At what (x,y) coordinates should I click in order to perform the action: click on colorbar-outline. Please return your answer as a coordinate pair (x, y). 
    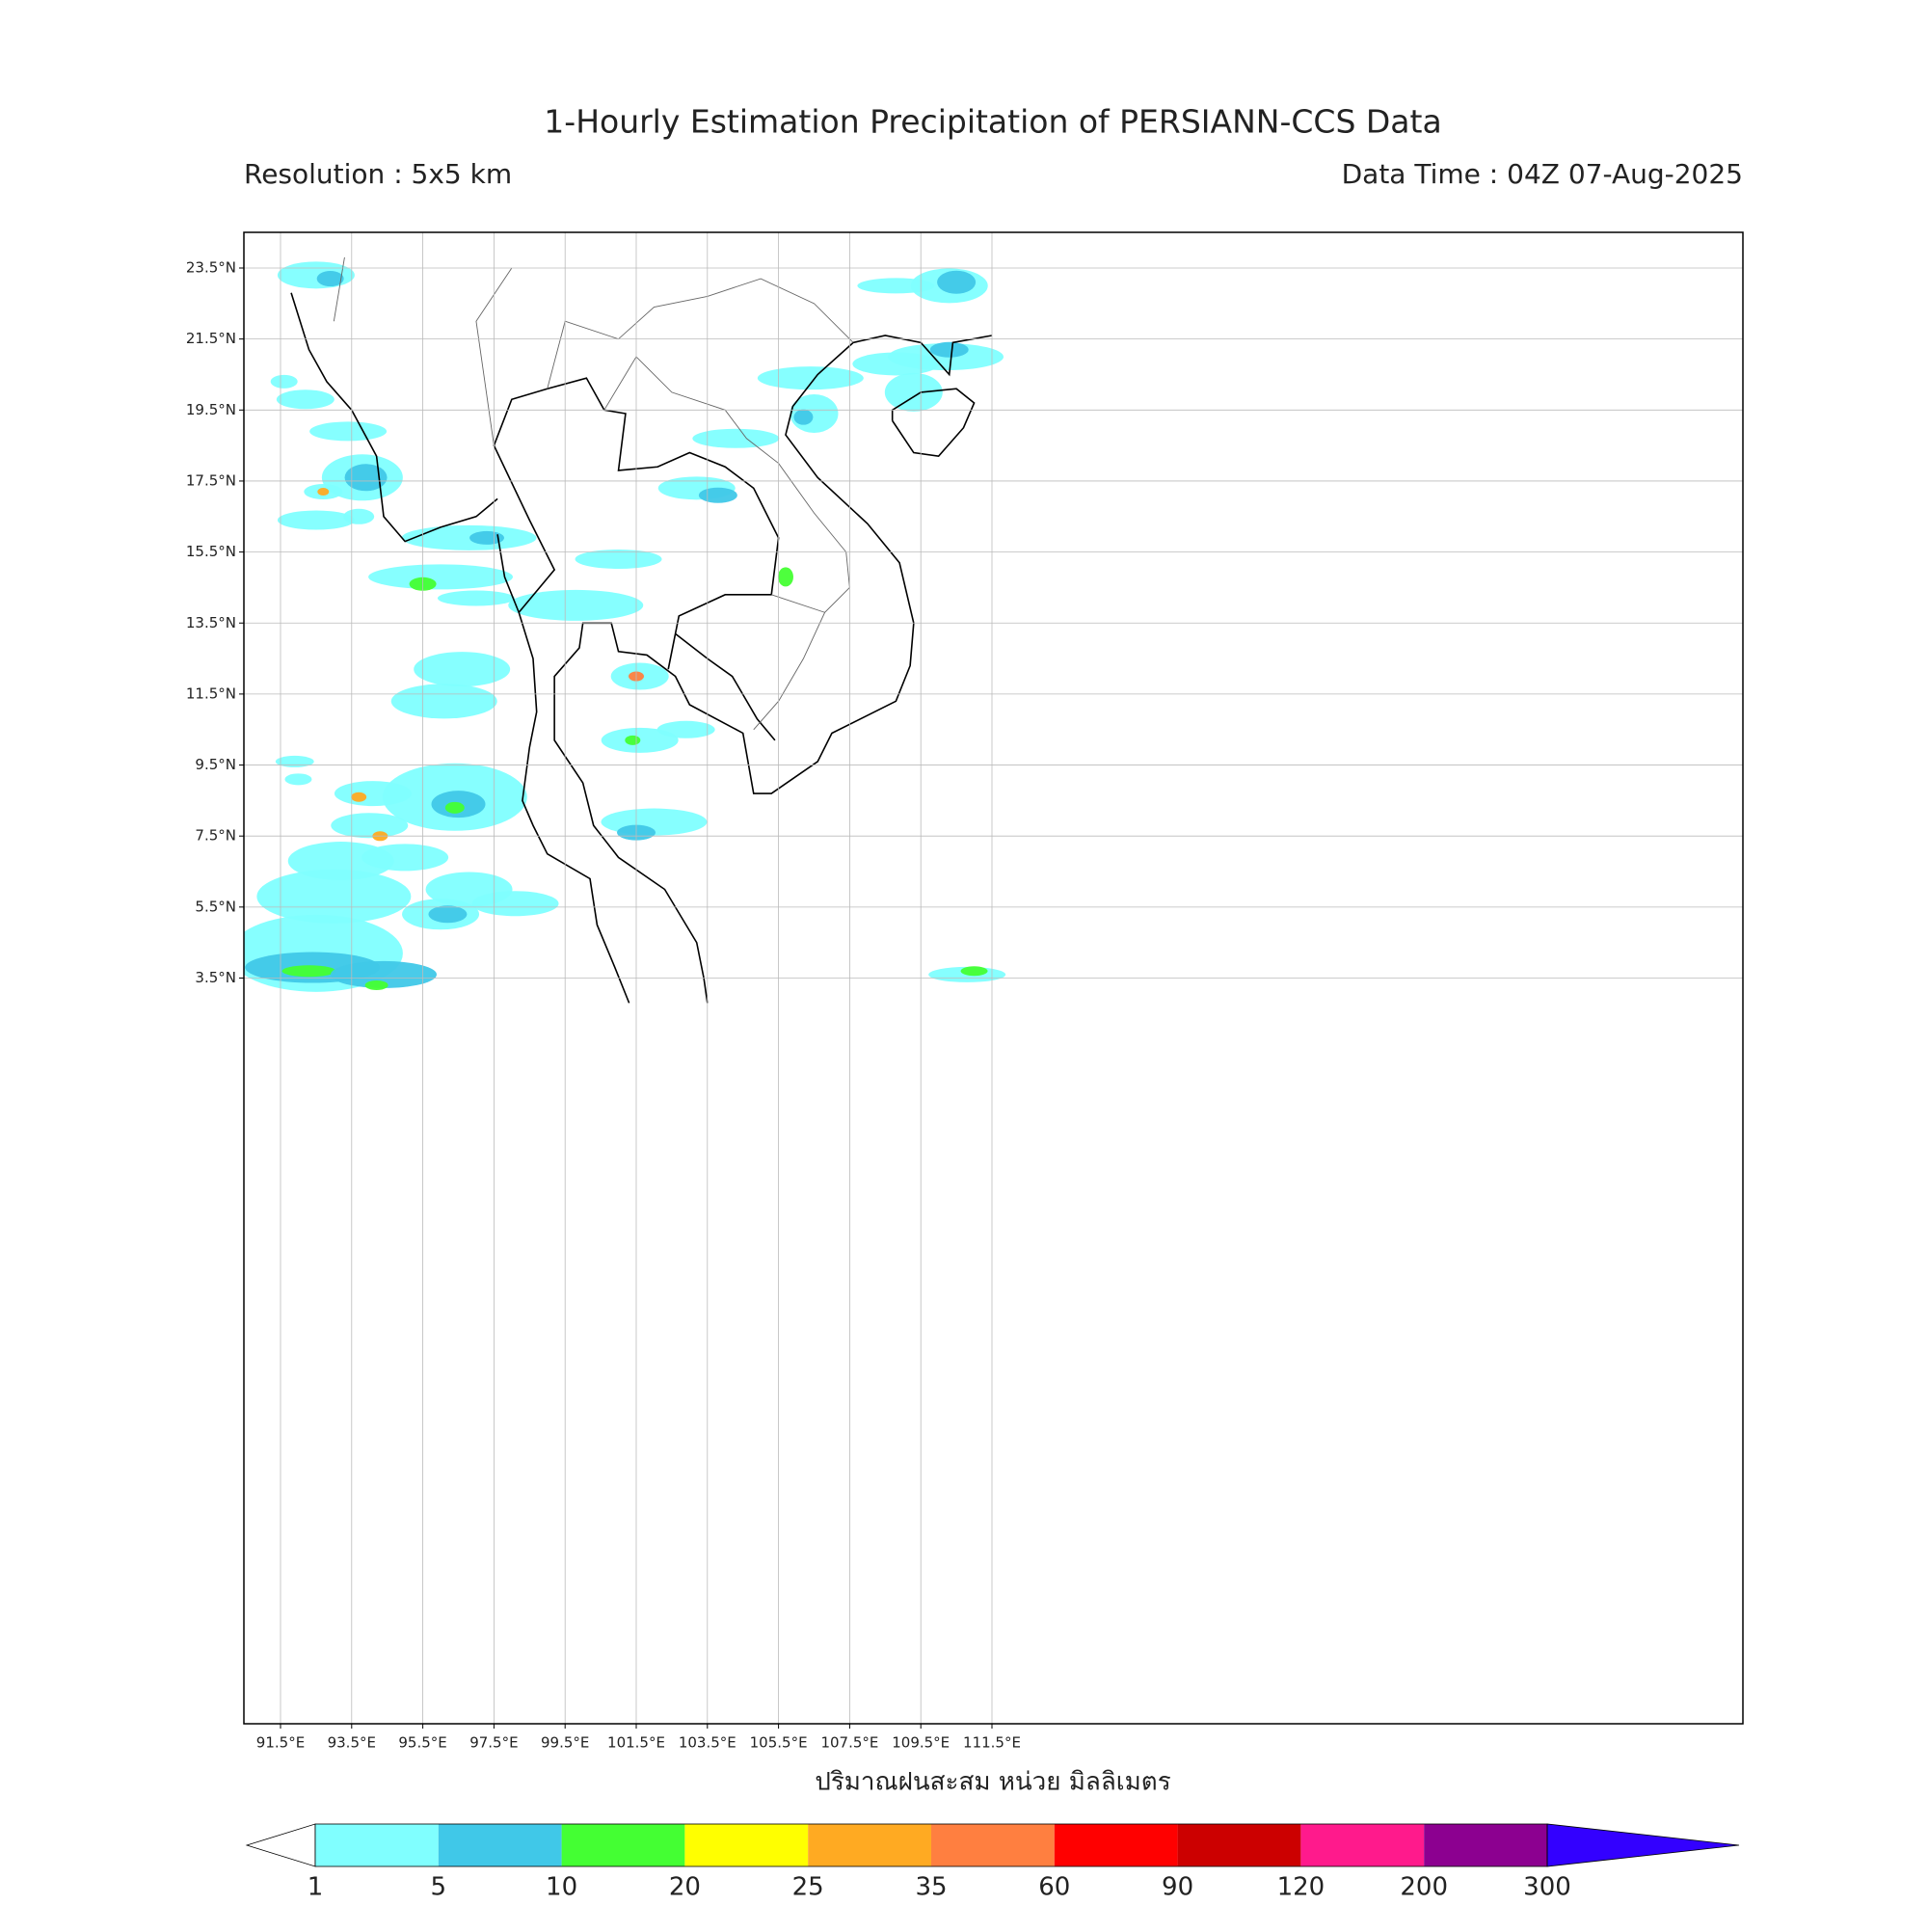
    Looking at the image, I should click on (931, 1845).